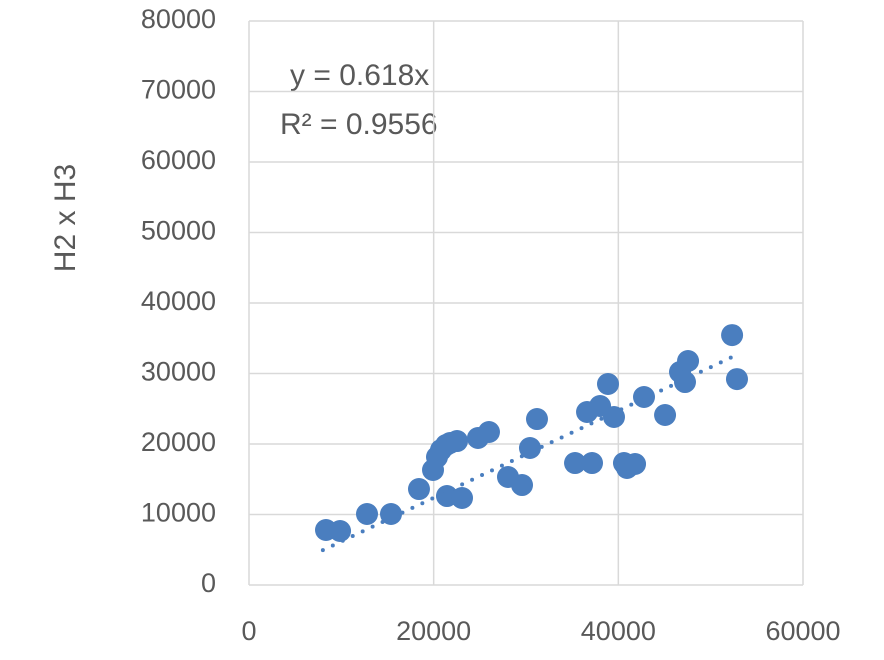  I want to click on x-tick-label: 20000, so click(433, 631).